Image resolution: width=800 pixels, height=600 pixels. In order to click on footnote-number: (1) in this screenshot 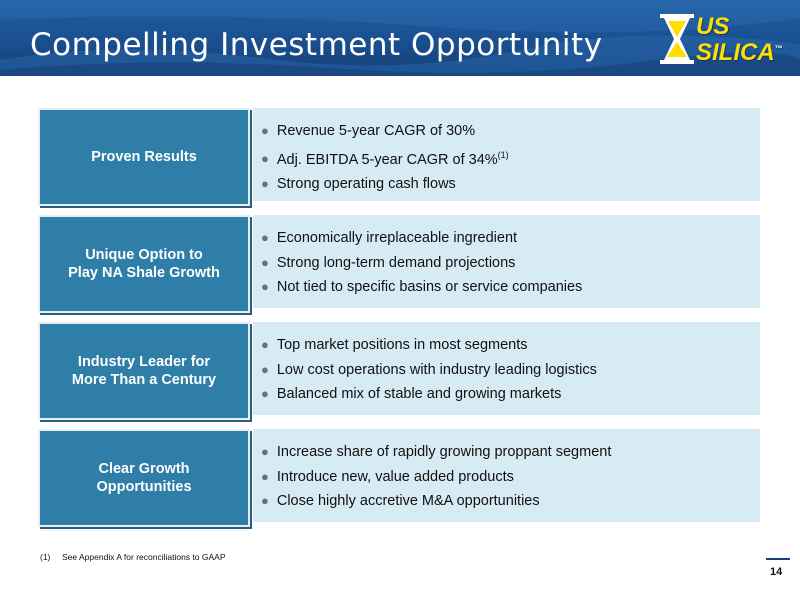, I will do `click(45, 557)`.